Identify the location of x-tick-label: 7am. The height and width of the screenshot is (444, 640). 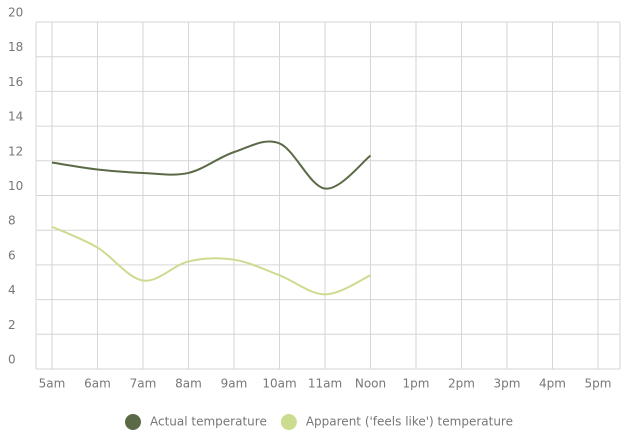
(143, 384).